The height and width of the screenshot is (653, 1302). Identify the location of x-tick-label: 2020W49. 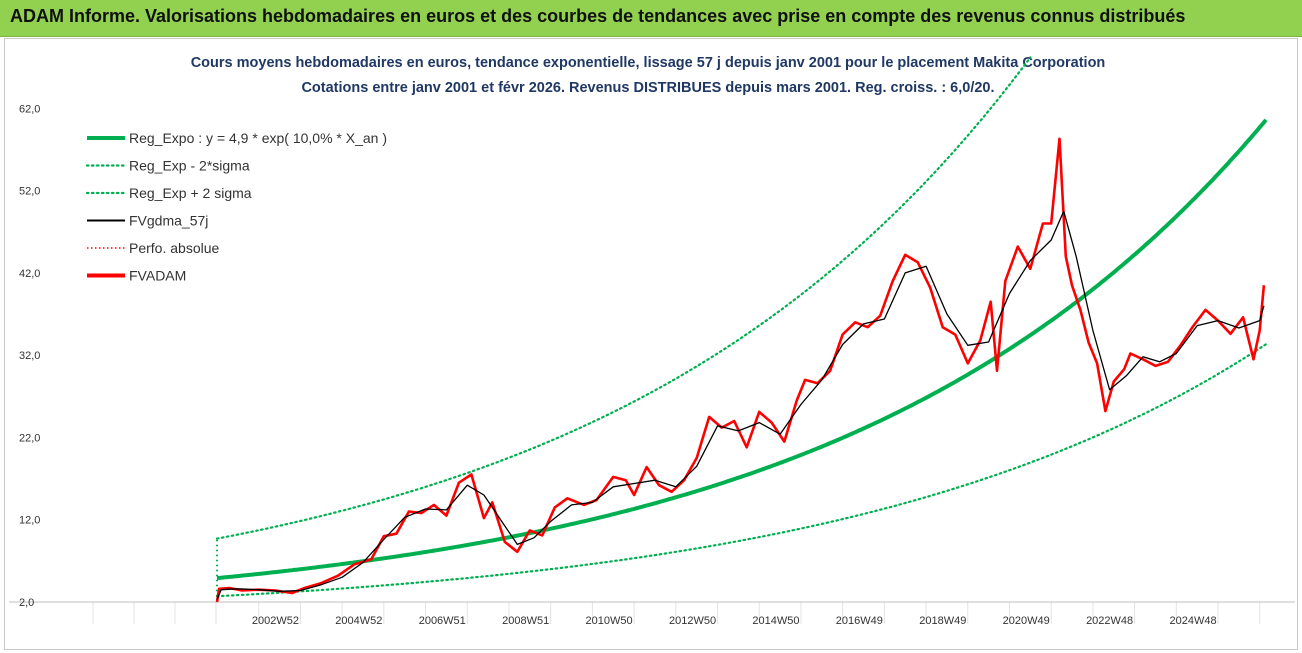
(1026, 621).